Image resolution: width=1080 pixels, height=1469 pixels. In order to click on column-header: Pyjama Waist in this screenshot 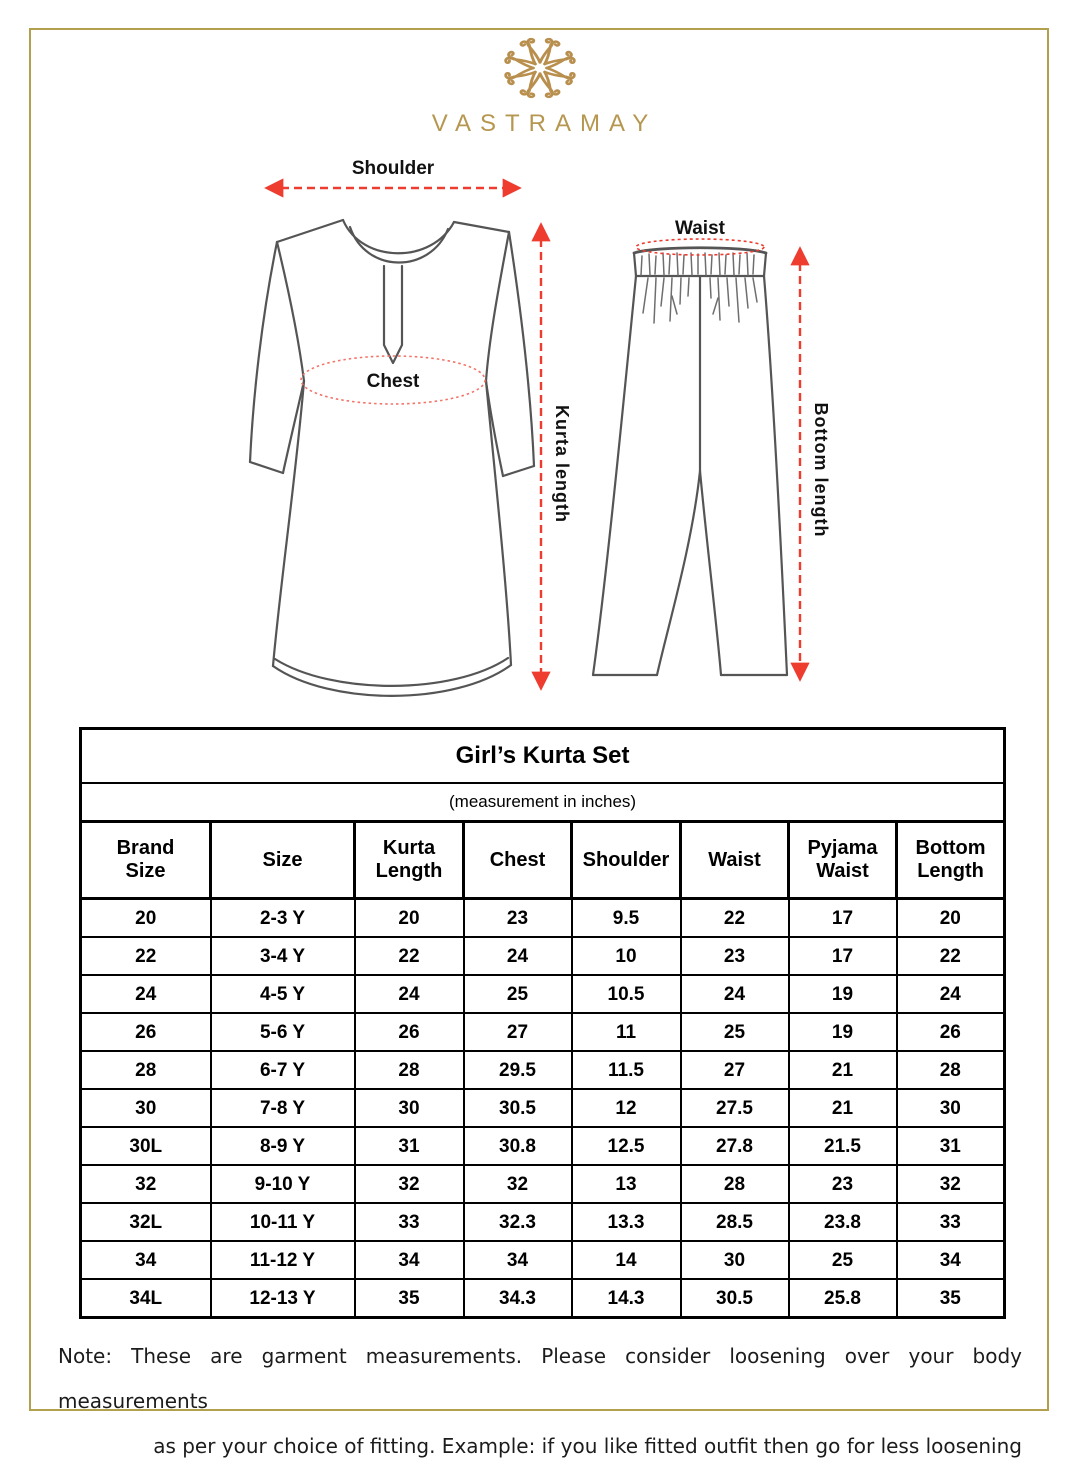, I will do `click(842, 860)`.